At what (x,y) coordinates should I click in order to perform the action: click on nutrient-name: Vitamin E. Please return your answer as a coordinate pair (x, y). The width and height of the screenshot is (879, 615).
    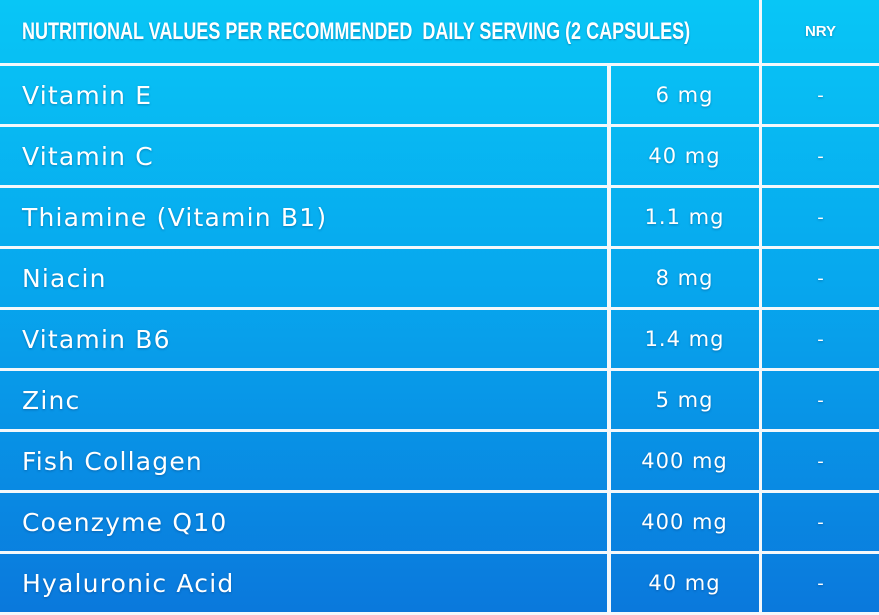
    Looking at the image, I should click on (303, 95).